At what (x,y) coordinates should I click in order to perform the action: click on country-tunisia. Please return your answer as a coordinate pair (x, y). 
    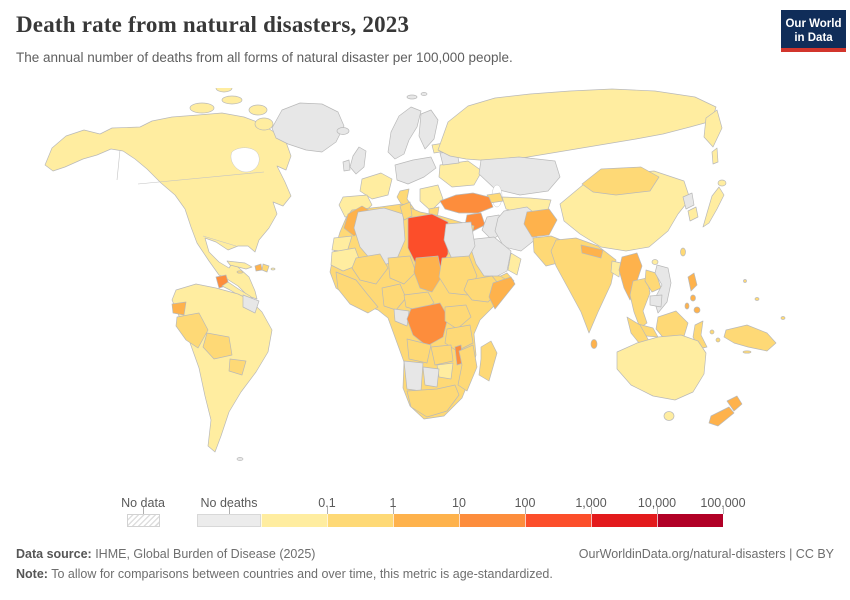
    Looking at the image, I should click on (406, 211).